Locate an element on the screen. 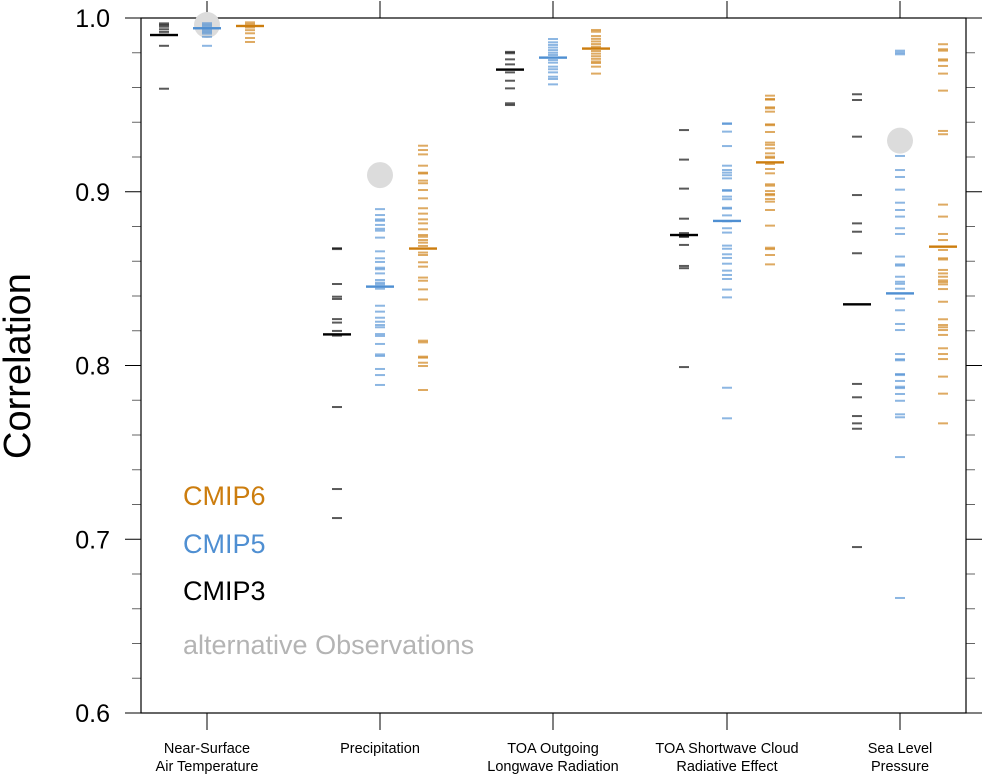  x-tick-label: Sea Level is located at coordinates (900, 749).